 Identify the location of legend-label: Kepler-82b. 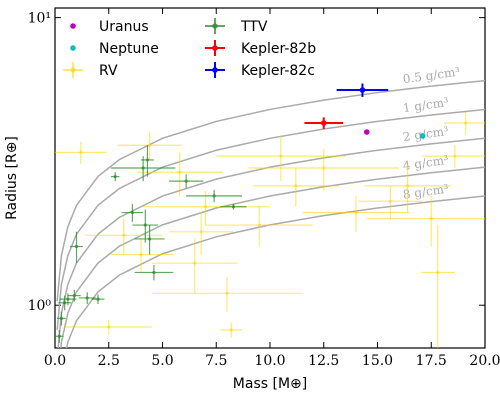
(278, 49).